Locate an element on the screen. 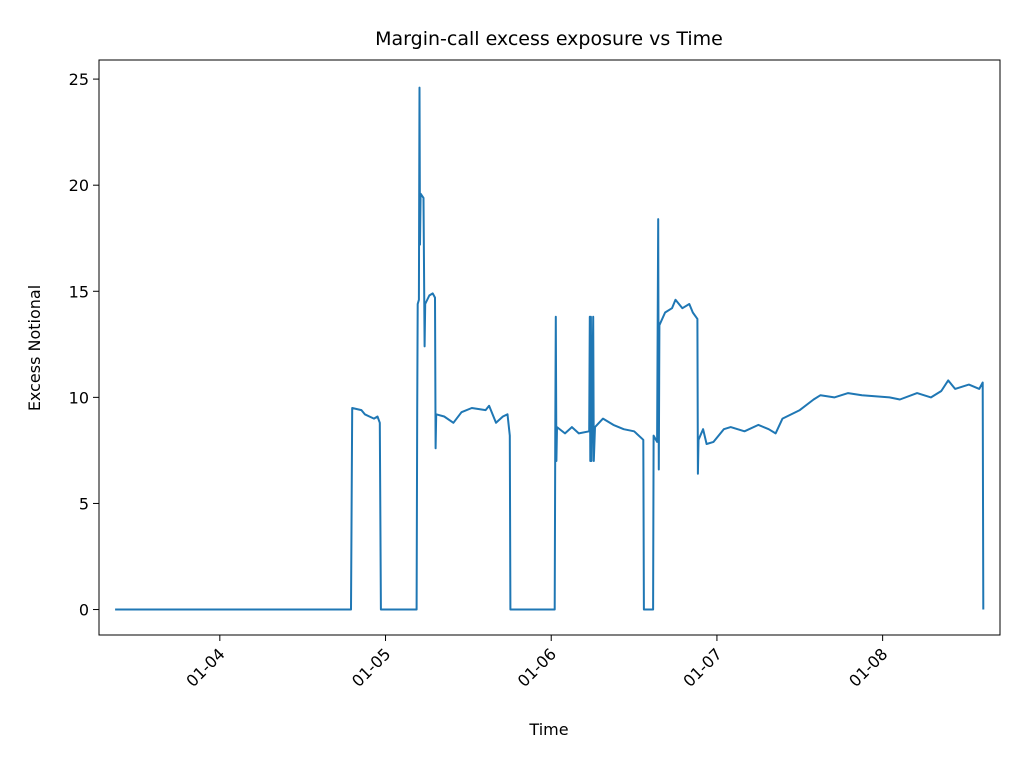 The height and width of the screenshot is (772, 1024). x-tick-label: 01-08 is located at coordinates (868, 667).